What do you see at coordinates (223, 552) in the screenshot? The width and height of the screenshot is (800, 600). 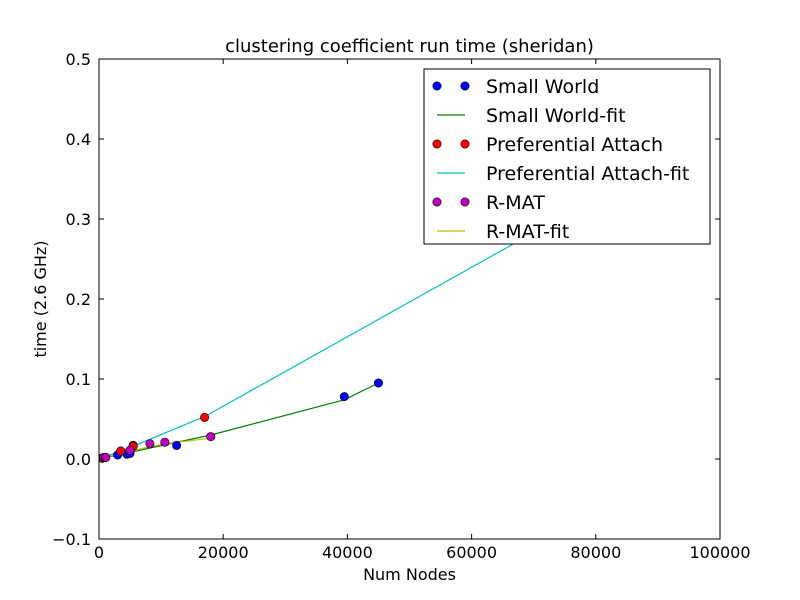 I see `x-tick-label: 20000` at bounding box center [223, 552].